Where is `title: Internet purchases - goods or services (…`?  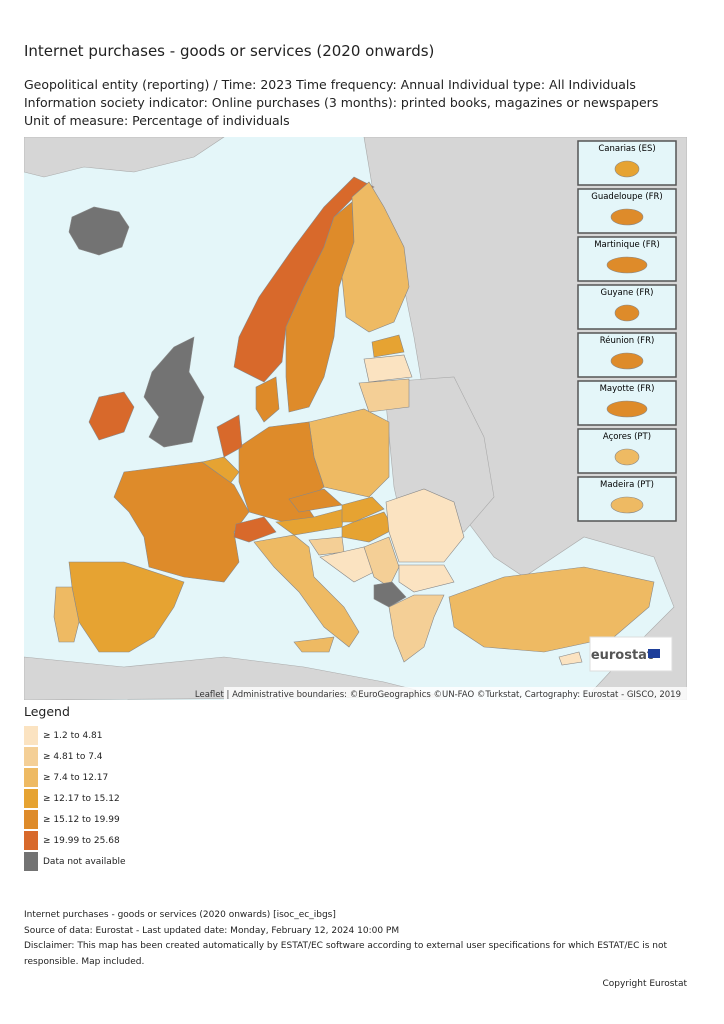 title: Internet purchases - goods or services (… is located at coordinates (229, 51).